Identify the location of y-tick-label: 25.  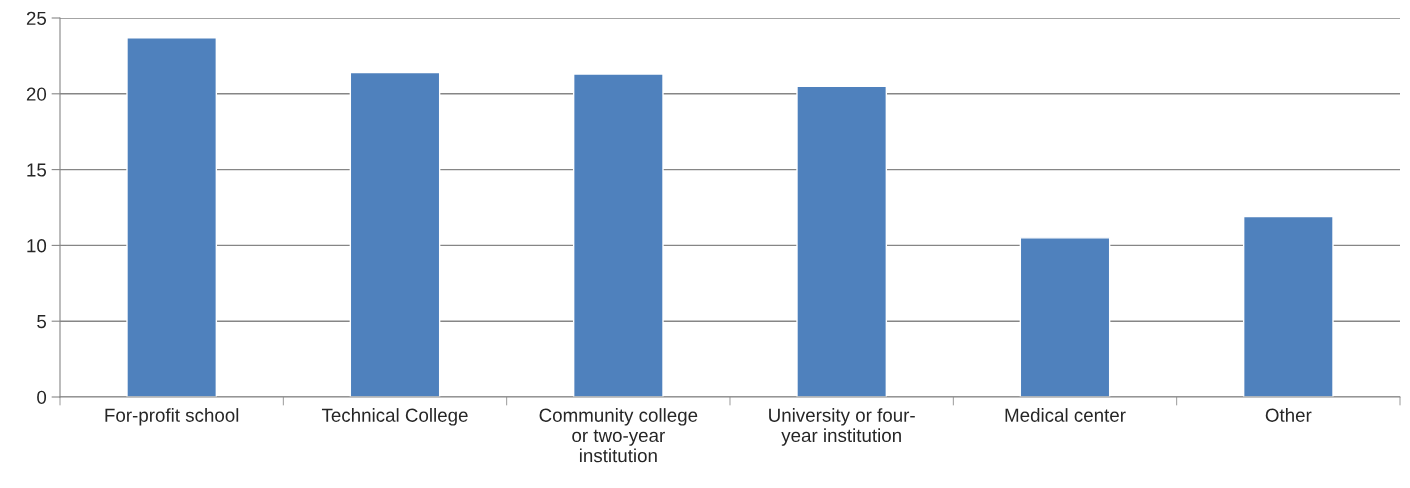
(36, 18).